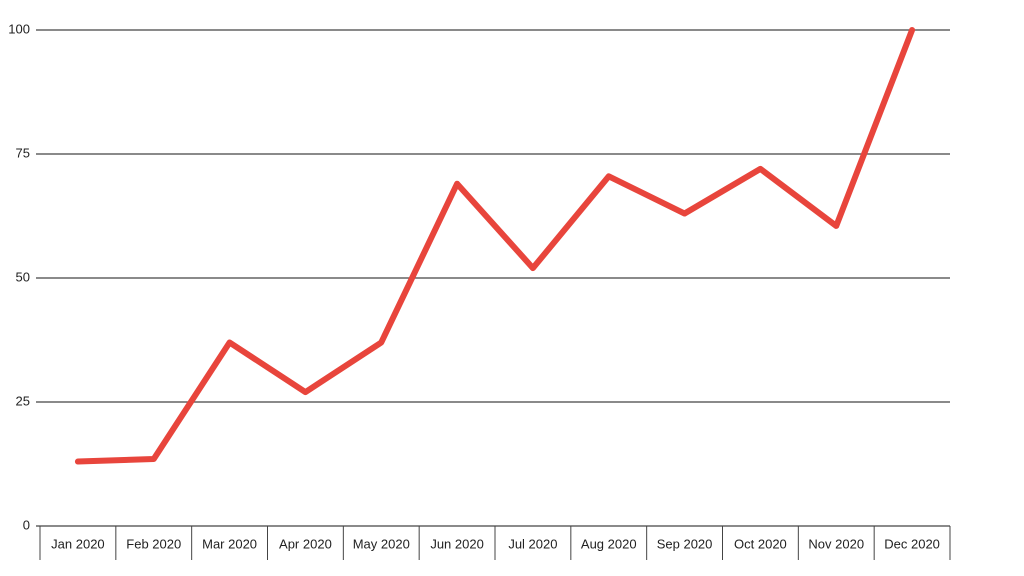 This screenshot has width=1024, height=576. Describe the element at coordinates (23, 400) in the screenshot. I see `y-tick-label: 25` at that location.